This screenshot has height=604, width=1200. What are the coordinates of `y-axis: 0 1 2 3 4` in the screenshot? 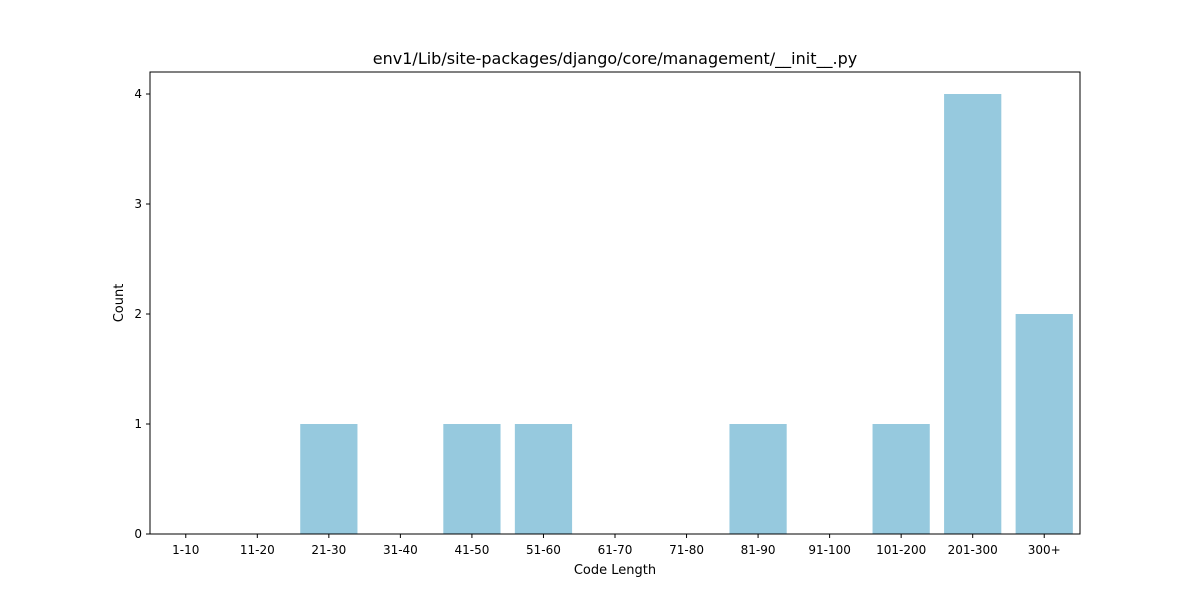 It's located at (142, 314).